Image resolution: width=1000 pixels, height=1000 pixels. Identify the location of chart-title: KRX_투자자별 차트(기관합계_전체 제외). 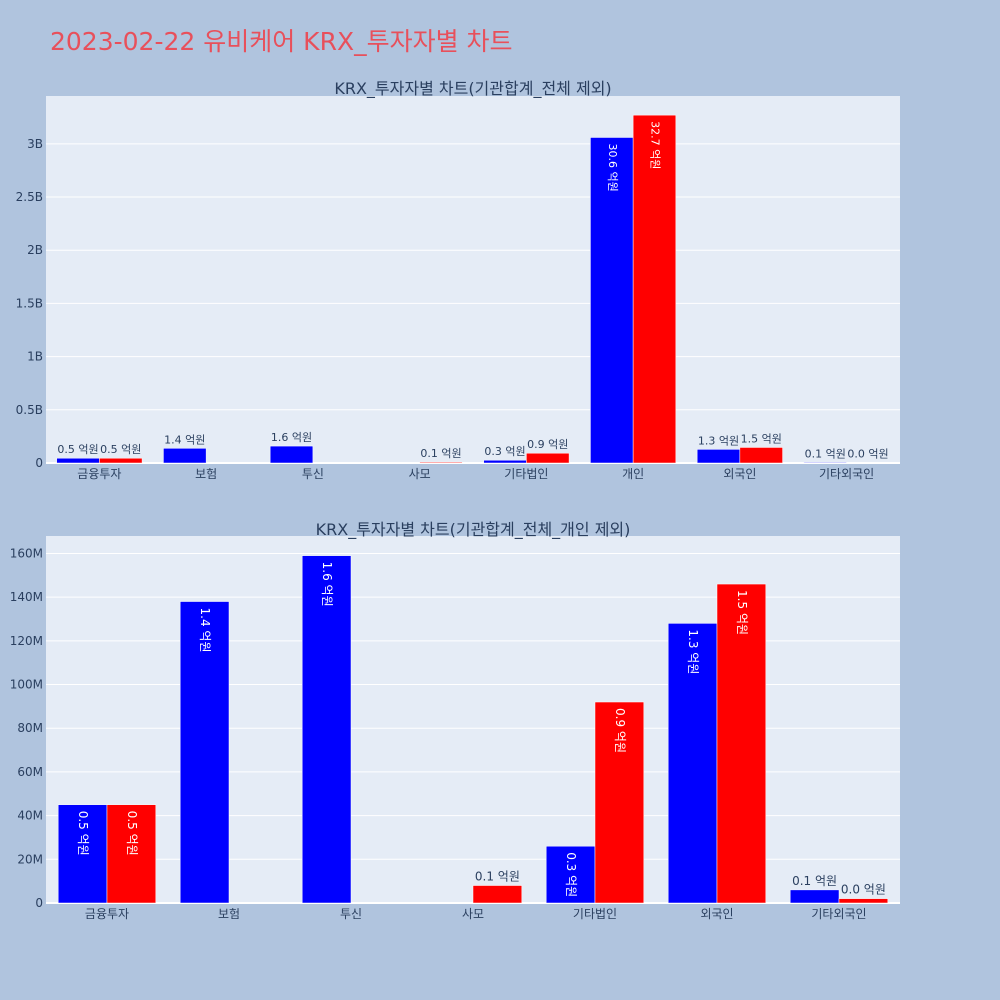
(472, 89).